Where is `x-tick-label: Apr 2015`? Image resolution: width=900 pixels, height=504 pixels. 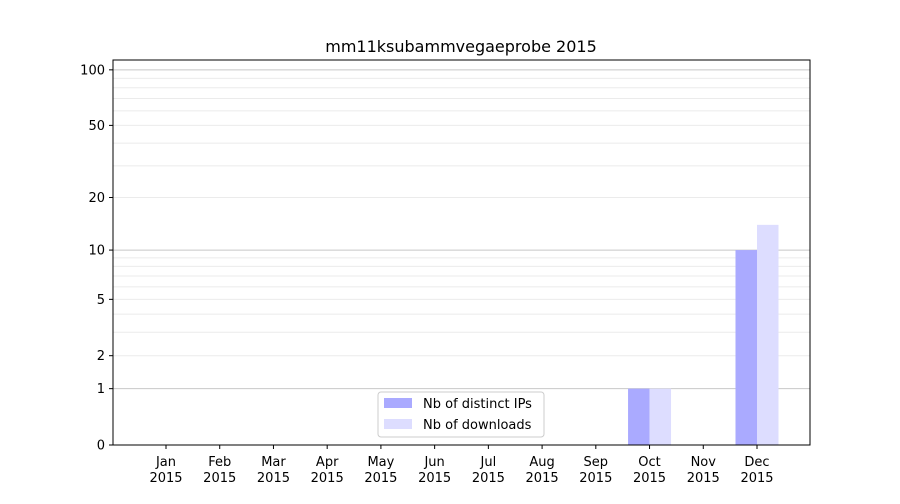 x-tick-label: Apr 2015 is located at coordinates (327, 470).